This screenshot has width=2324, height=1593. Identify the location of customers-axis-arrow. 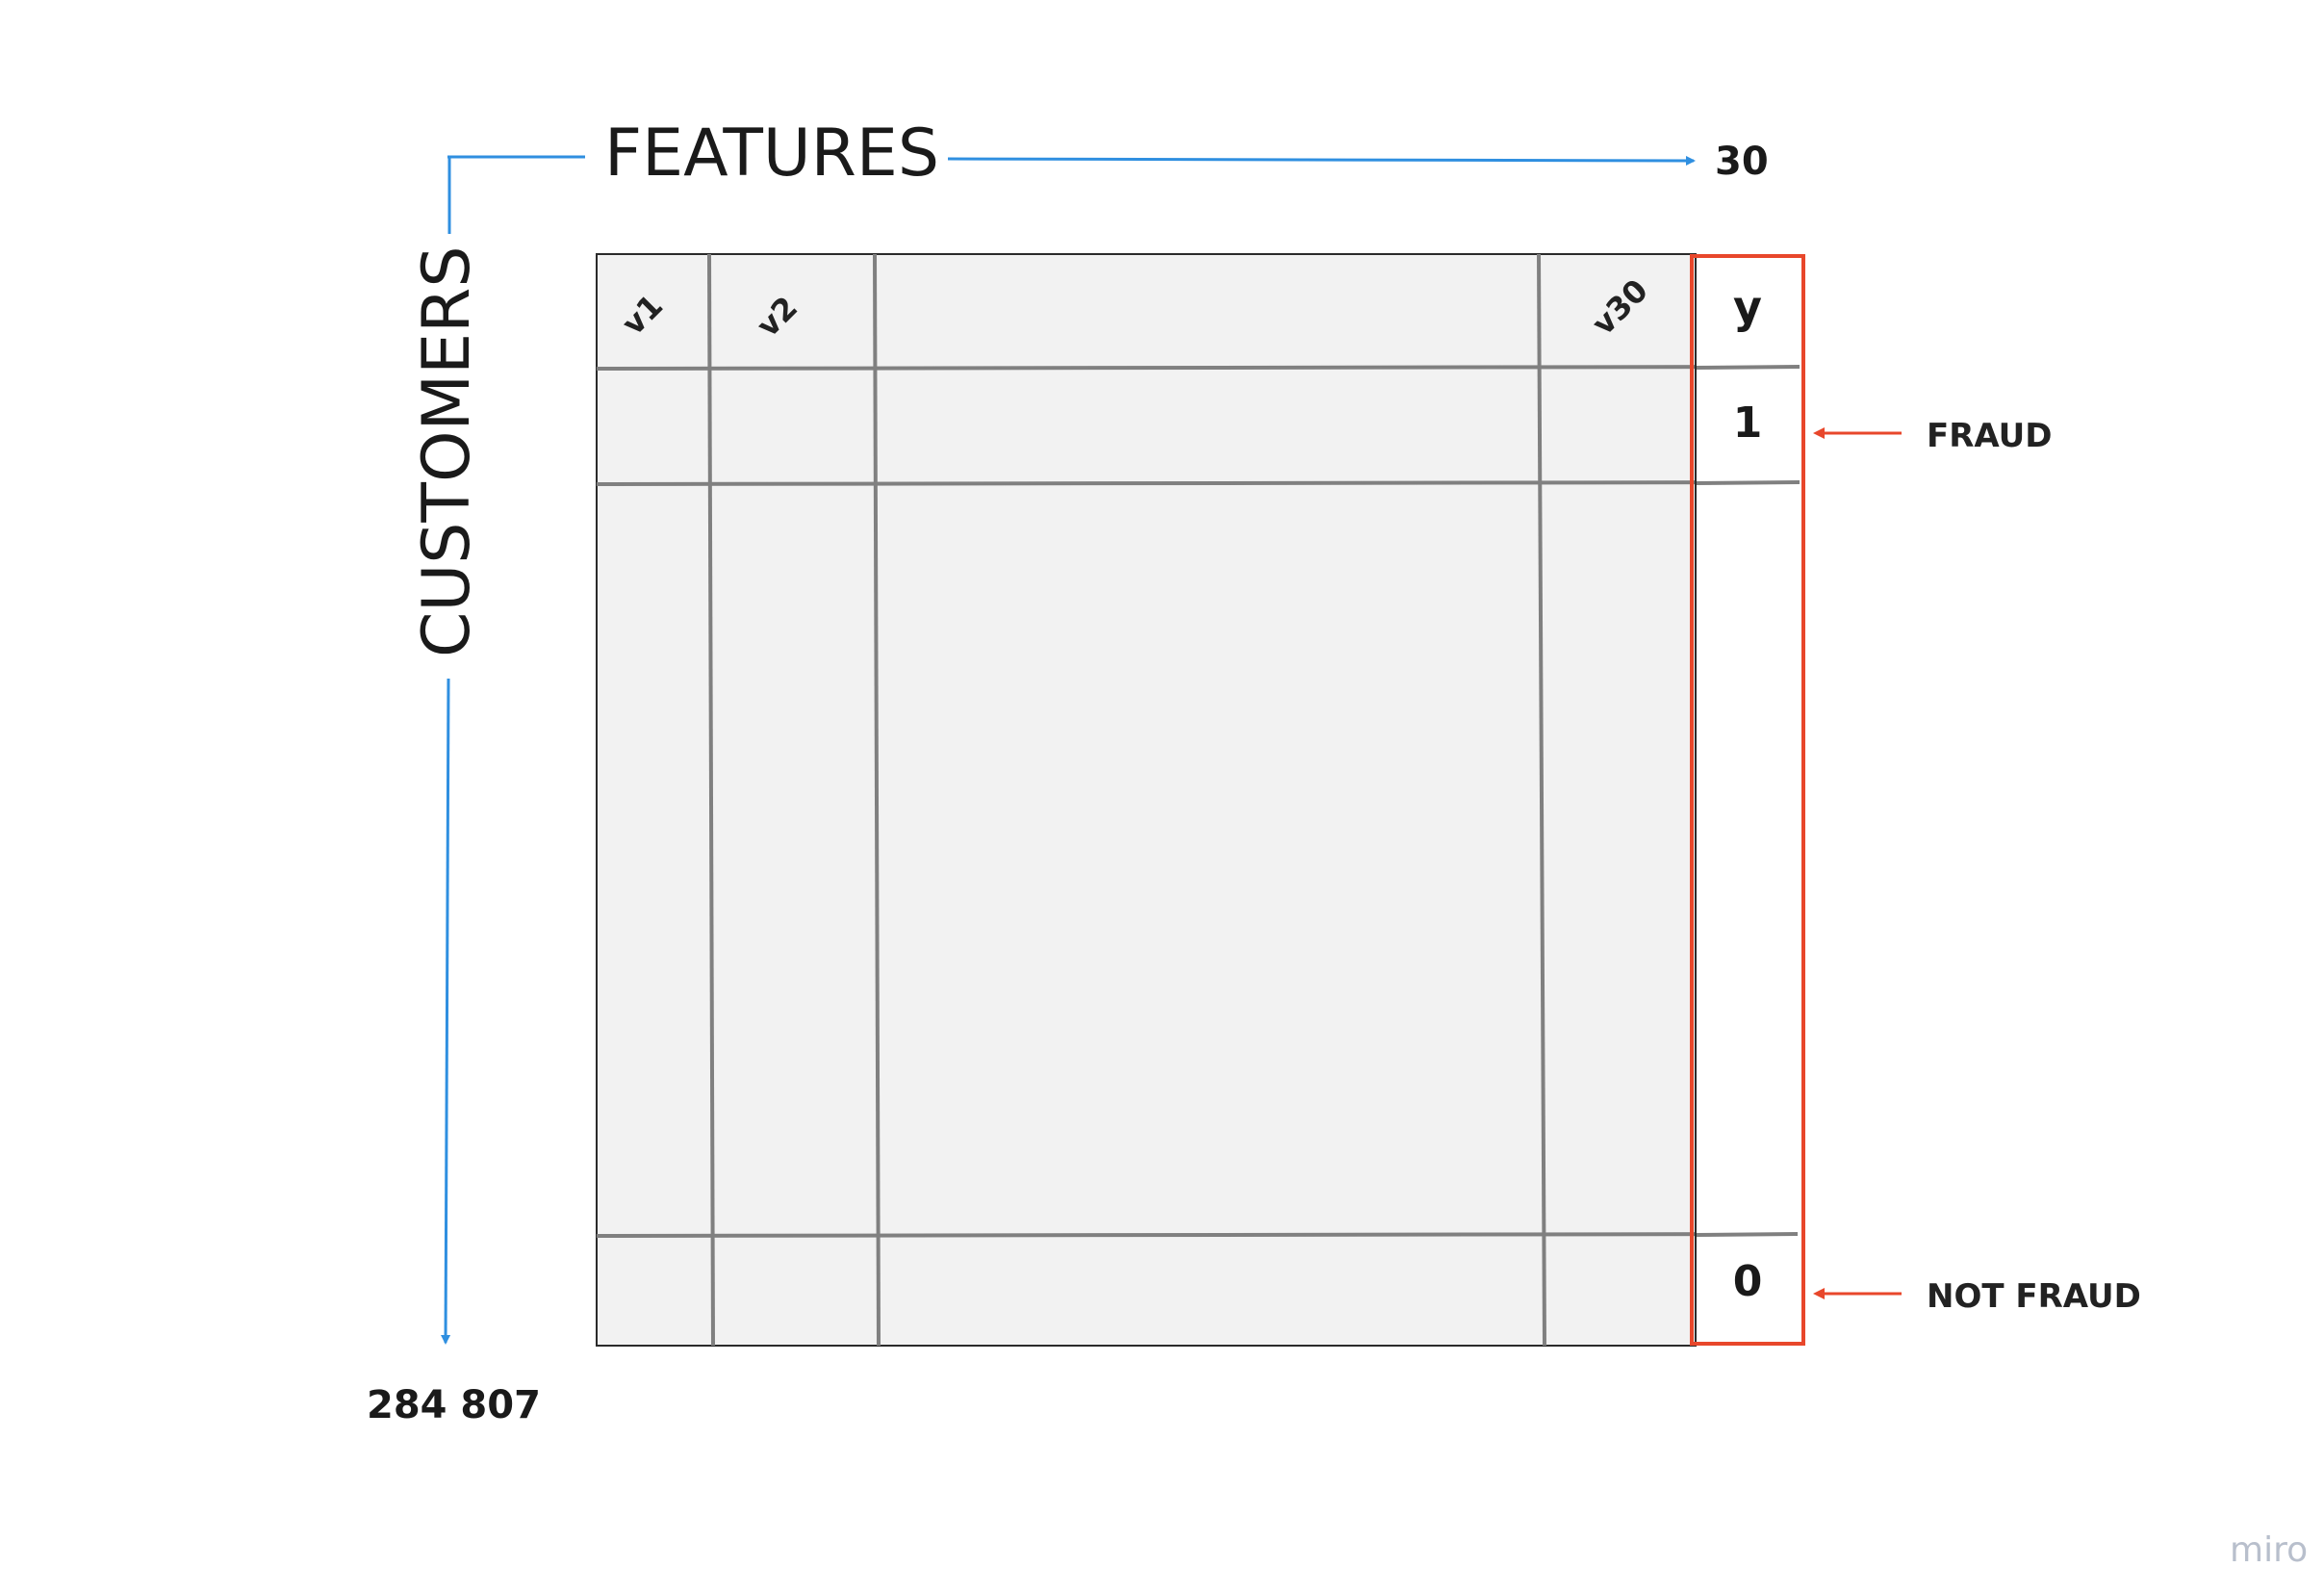
(446, 1011).